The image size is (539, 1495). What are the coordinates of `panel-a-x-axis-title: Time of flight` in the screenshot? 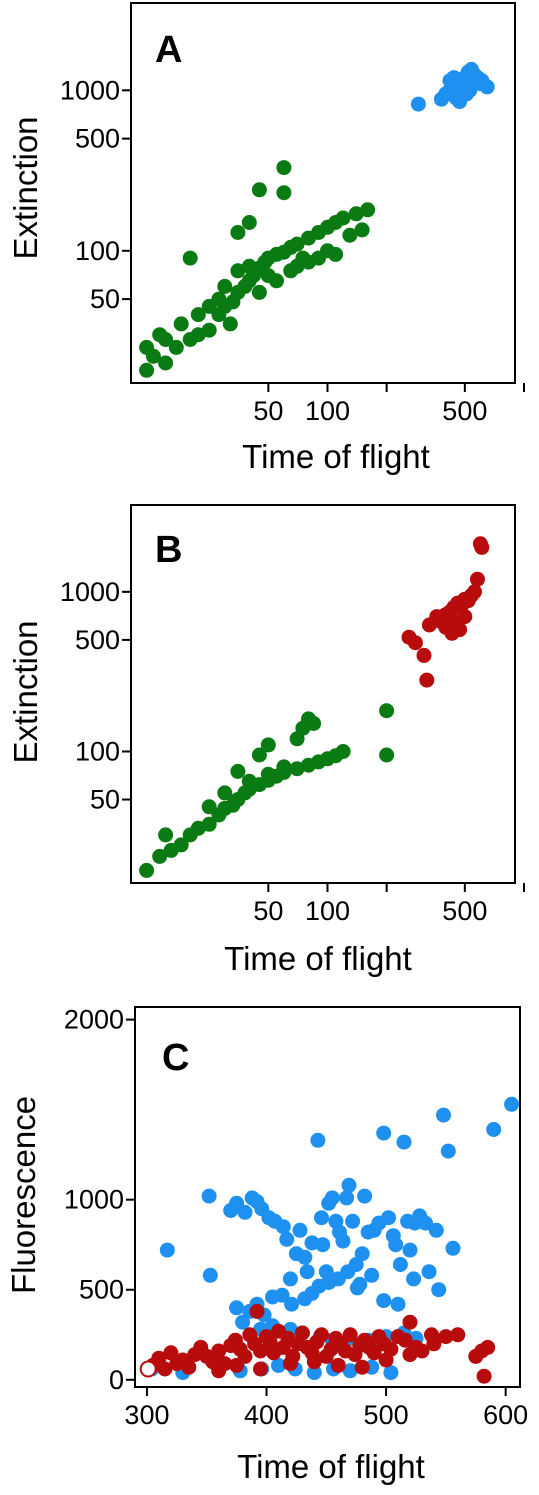 It's located at (336, 456).